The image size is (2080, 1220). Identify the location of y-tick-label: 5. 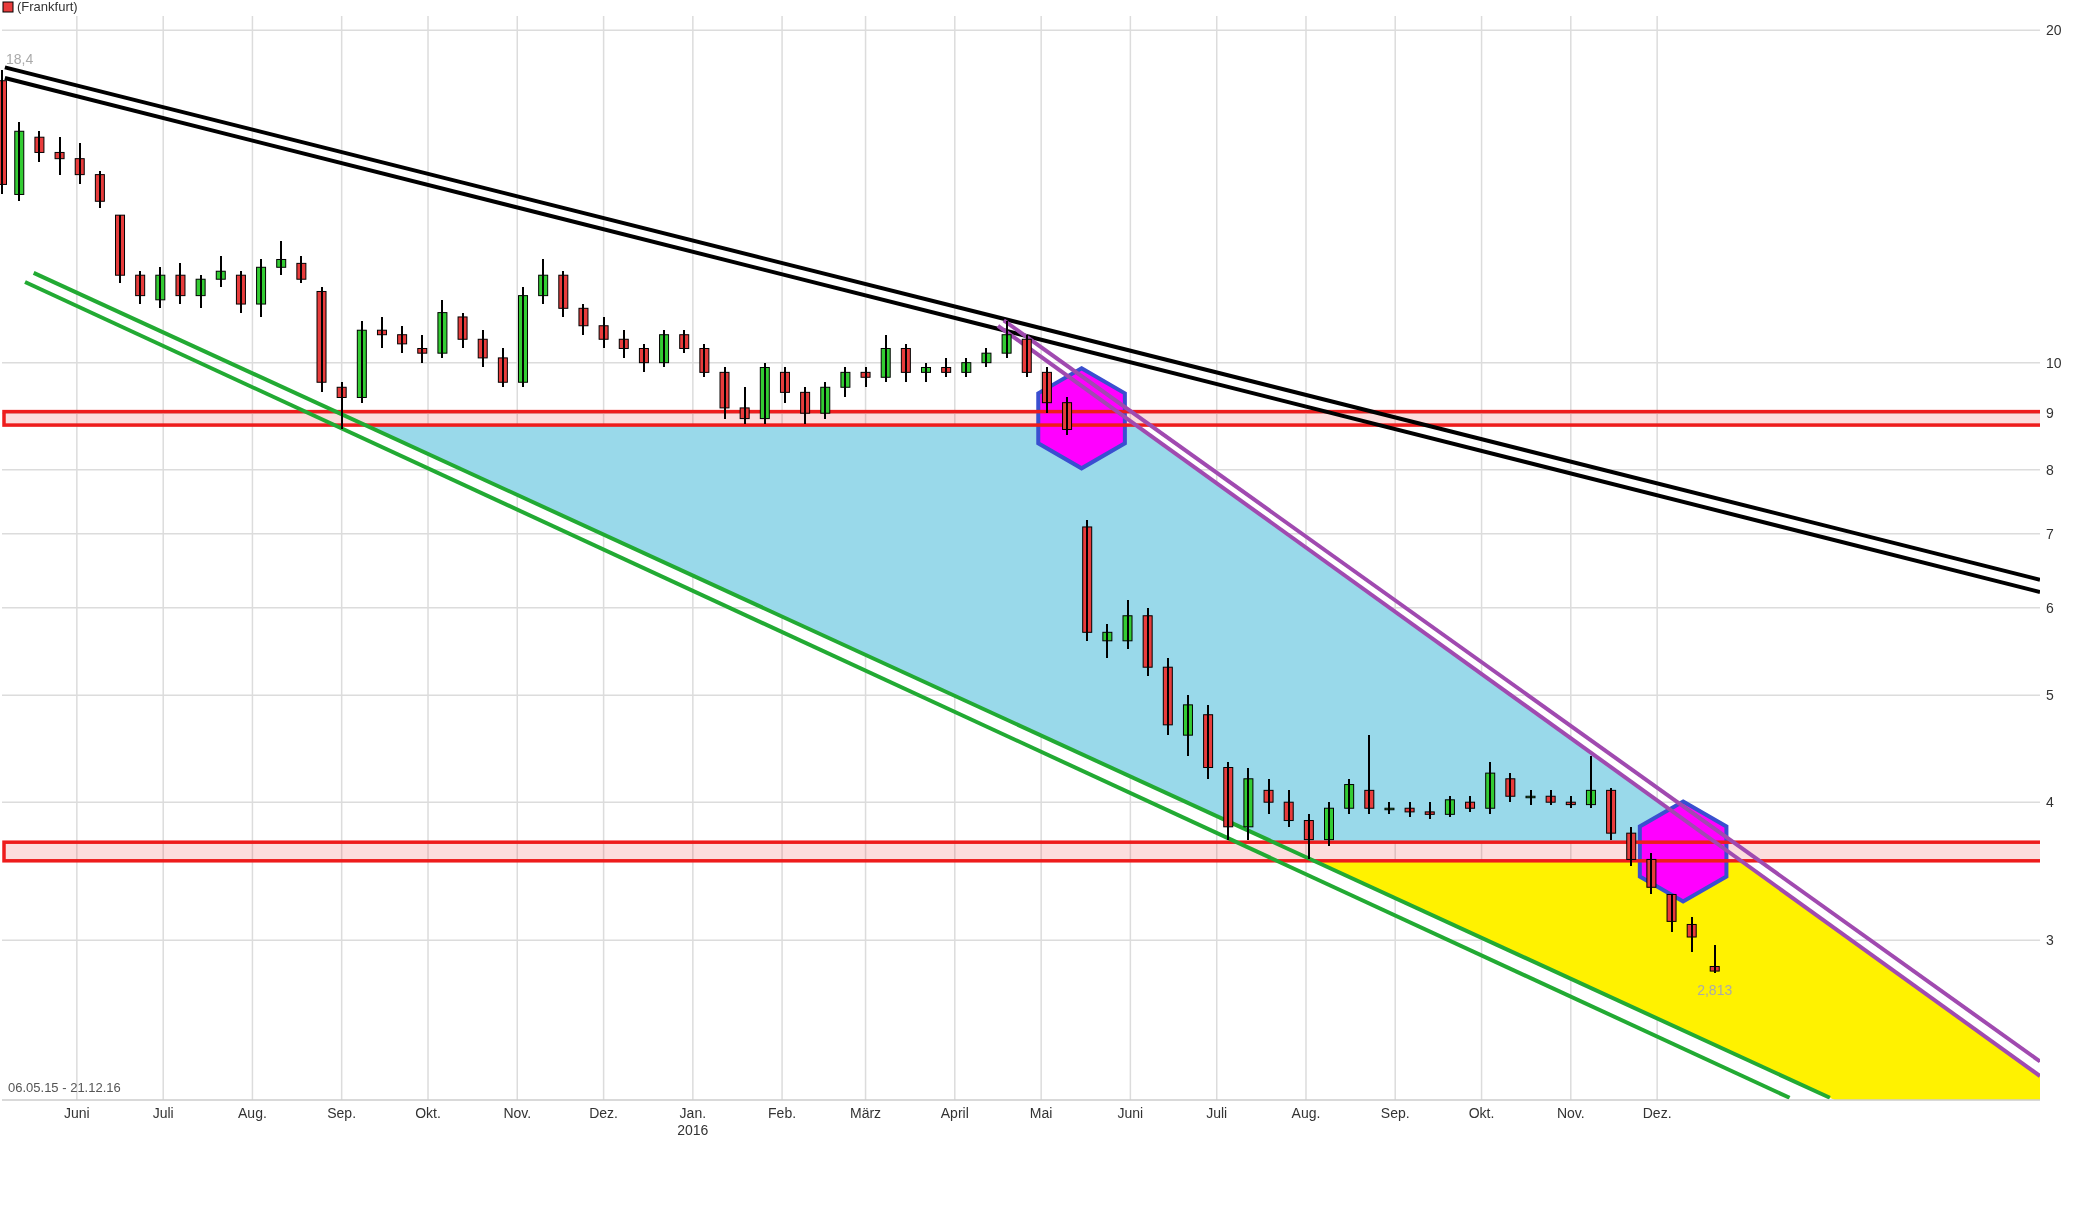
(2050, 695).